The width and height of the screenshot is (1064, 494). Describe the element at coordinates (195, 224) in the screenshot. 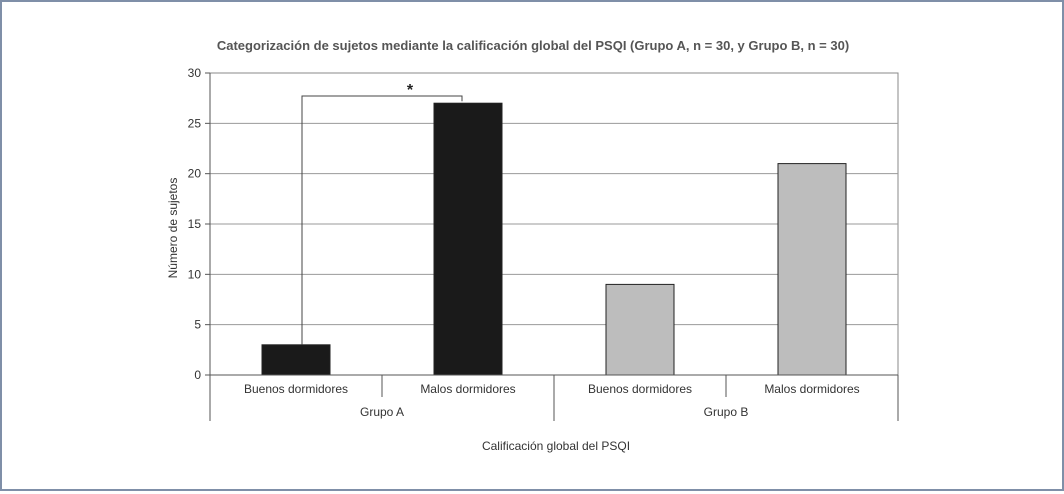

I see `y-tick-label: 15` at that location.